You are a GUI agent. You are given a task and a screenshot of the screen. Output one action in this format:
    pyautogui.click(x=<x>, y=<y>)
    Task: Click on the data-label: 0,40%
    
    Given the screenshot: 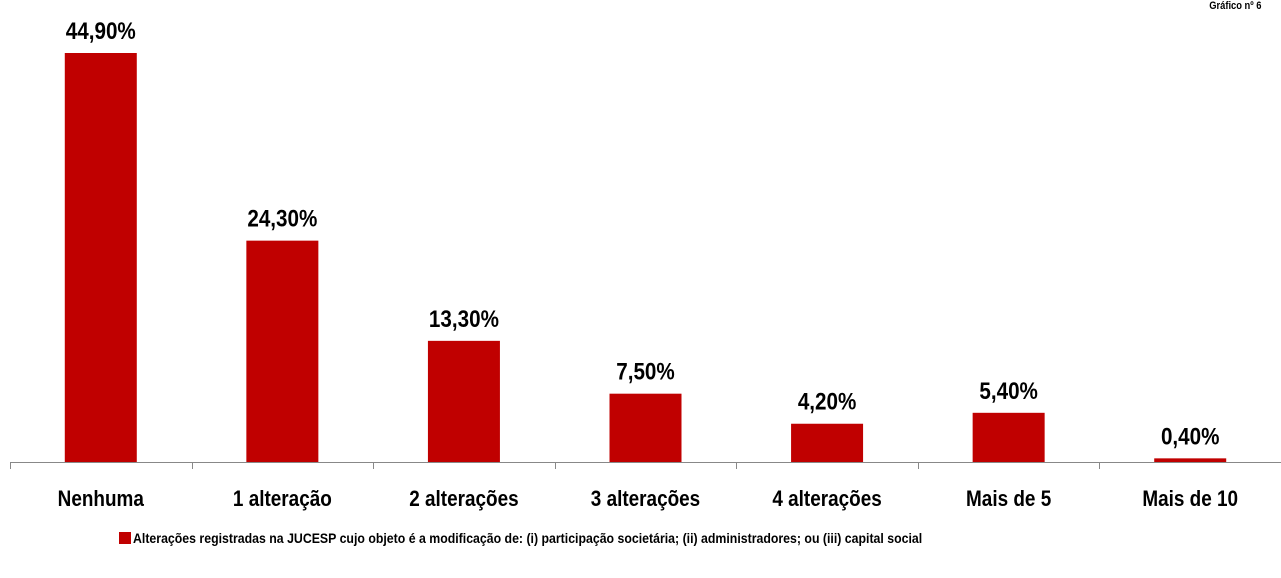 What is the action you would take?
    pyautogui.click(x=1190, y=436)
    